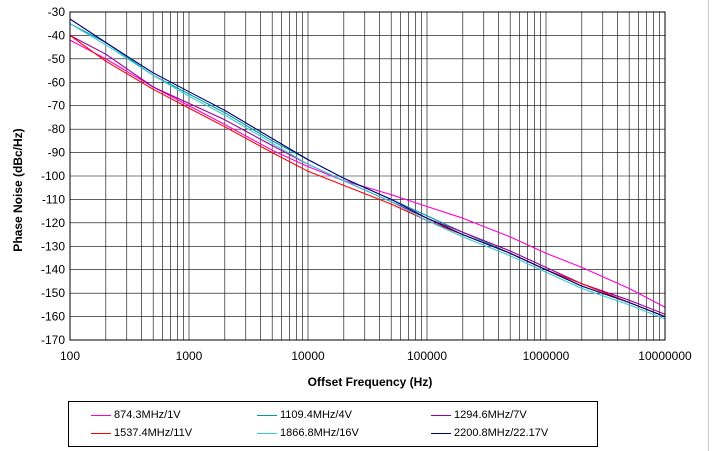 This screenshot has height=451, width=712. I want to click on y-tick-label: -60, so click(57, 82).